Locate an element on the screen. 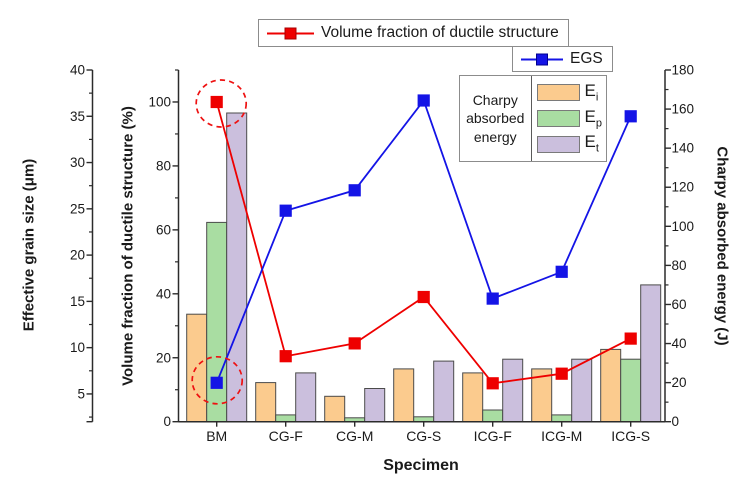  marker-EGS-ICG-M is located at coordinates (561, 271).